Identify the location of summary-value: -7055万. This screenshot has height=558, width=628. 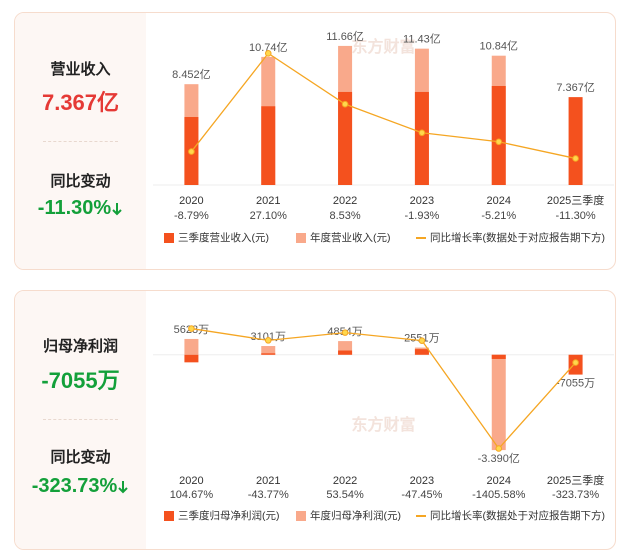
(80, 379).